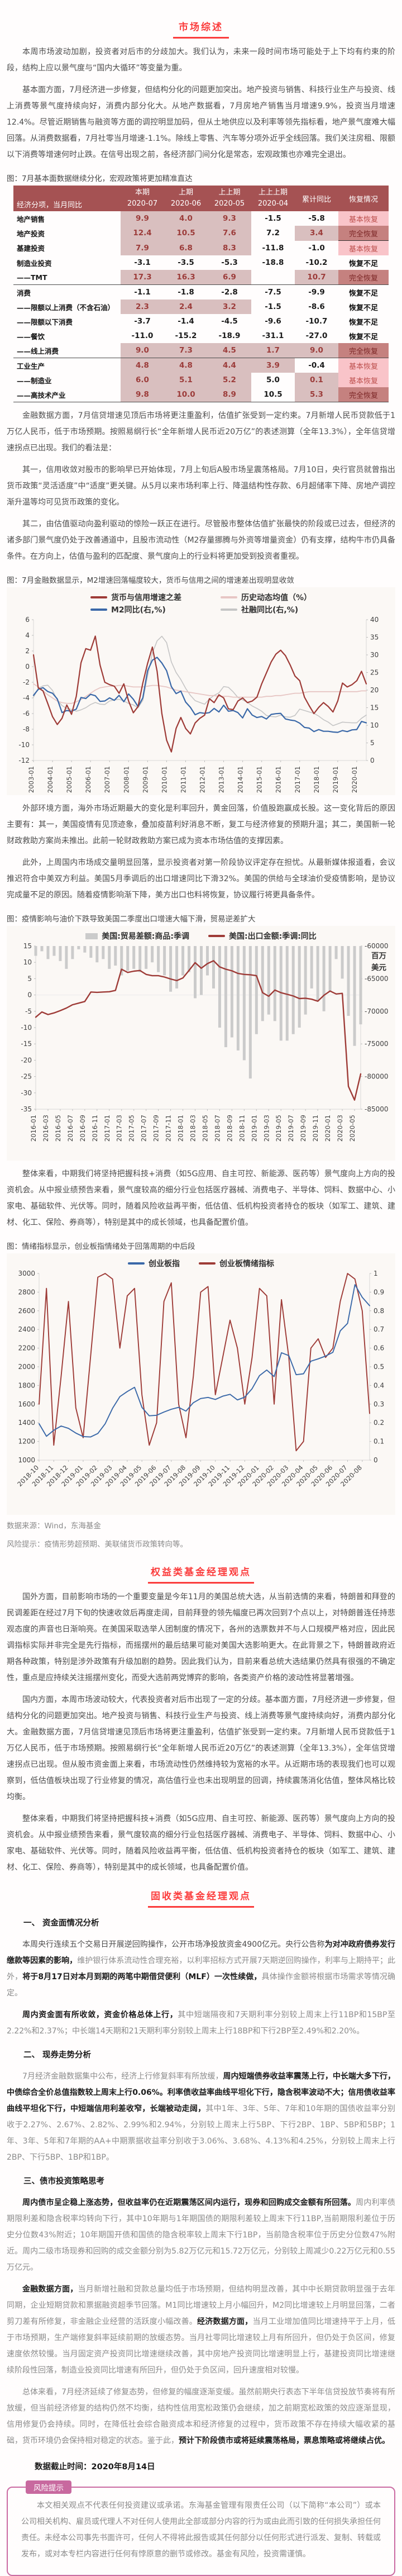 The height and width of the screenshot is (2576, 402). What do you see at coordinates (298, 780) in the screenshot?
I see `svg-text: 2017-01` at bounding box center [298, 780].